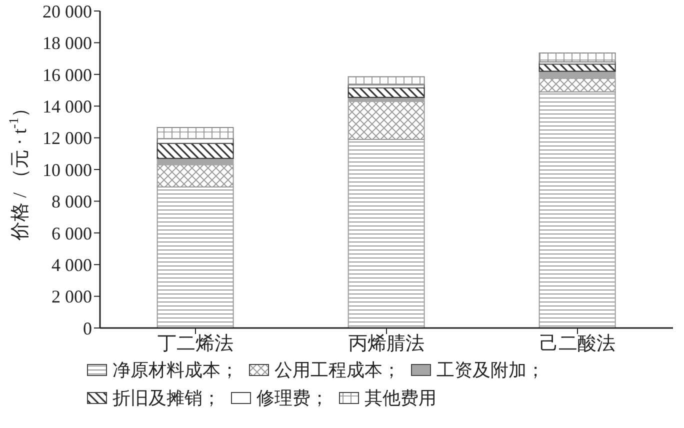 The width and height of the screenshot is (684, 428). I want to click on y-tick-label: 10 000, so click(67, 170).